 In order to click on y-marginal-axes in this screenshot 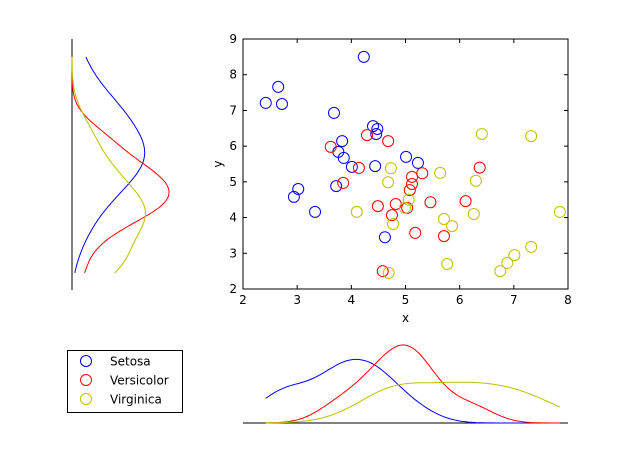, I will do `click(120, 164)`.